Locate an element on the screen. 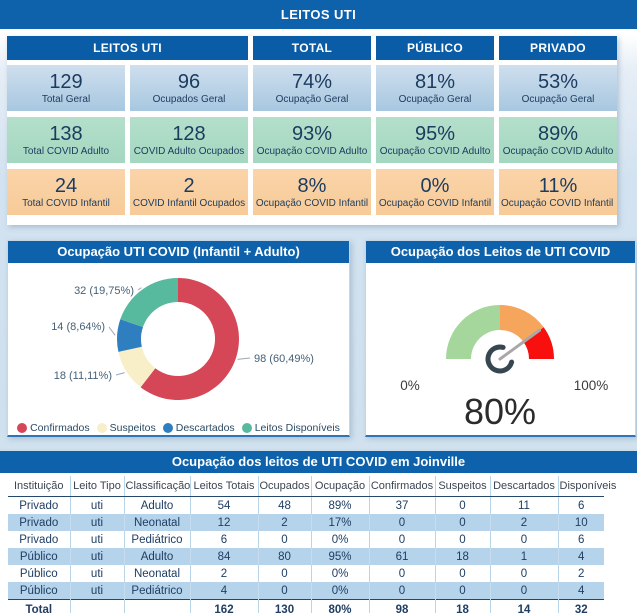 The image size is (637, 613). table-cell: Neonatal is located at coordinates (156, 522).